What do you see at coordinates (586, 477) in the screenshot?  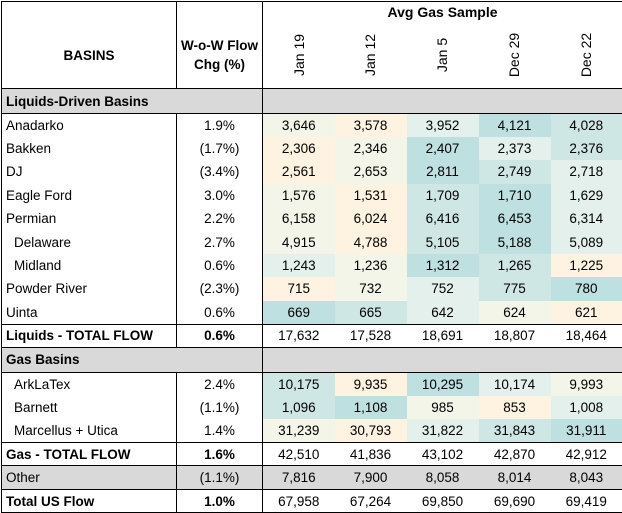 I see `flow-value-cell: 8,043` at bounding box center [586, 477].